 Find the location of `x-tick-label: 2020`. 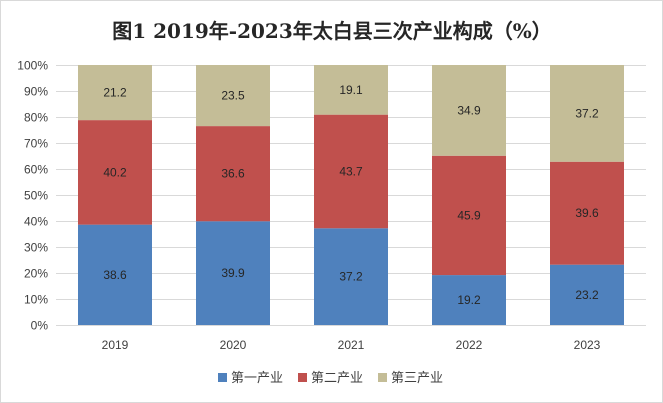

x-tick-label: 2020 is located at coordinates (233, 345).